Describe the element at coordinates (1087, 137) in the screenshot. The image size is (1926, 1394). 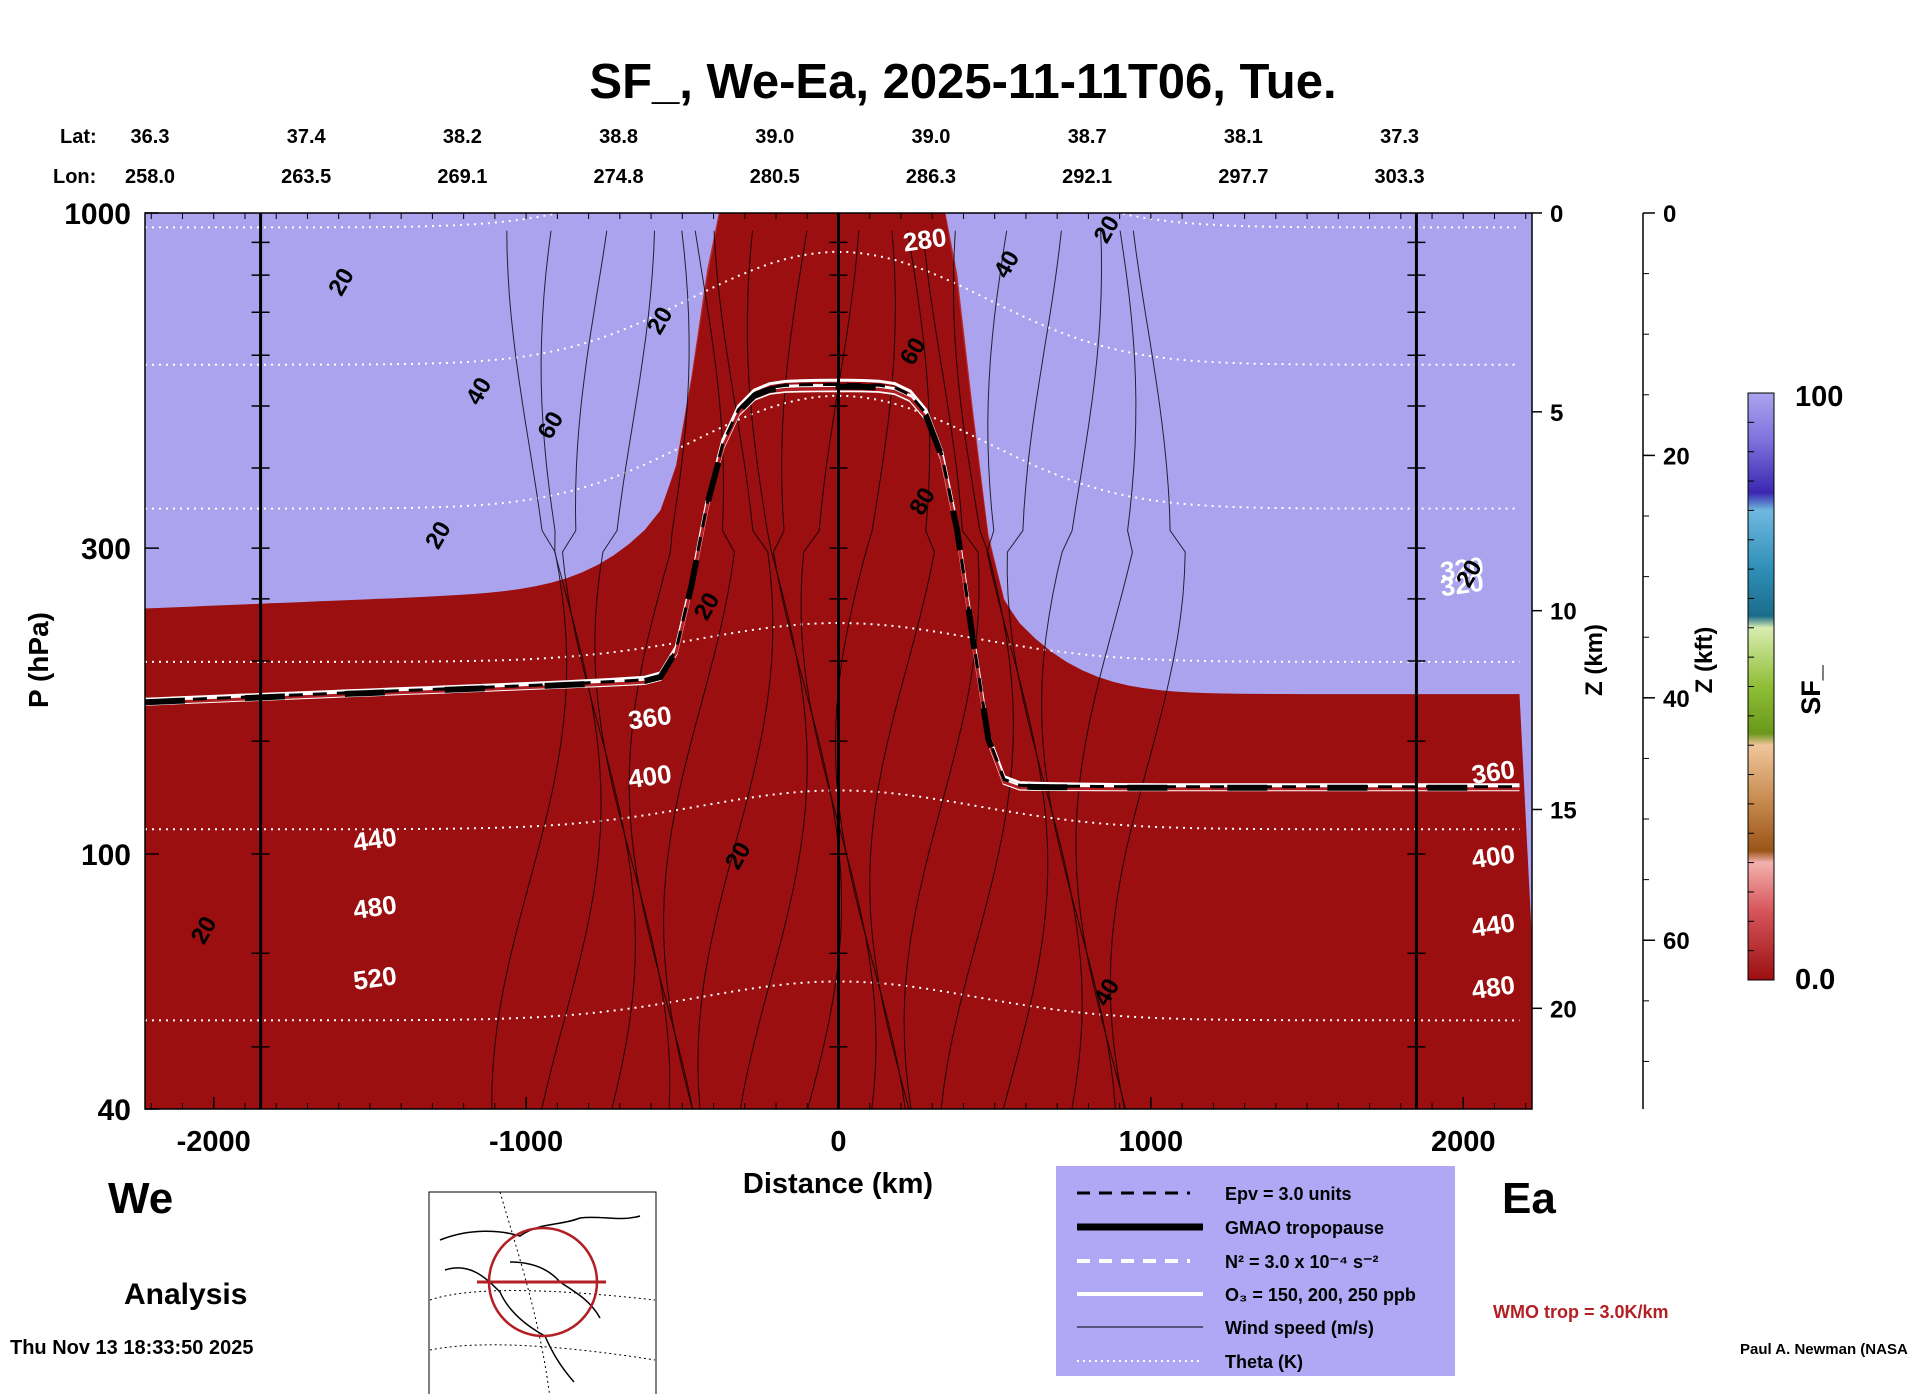
I see `lat-value: 38.7` at that location.